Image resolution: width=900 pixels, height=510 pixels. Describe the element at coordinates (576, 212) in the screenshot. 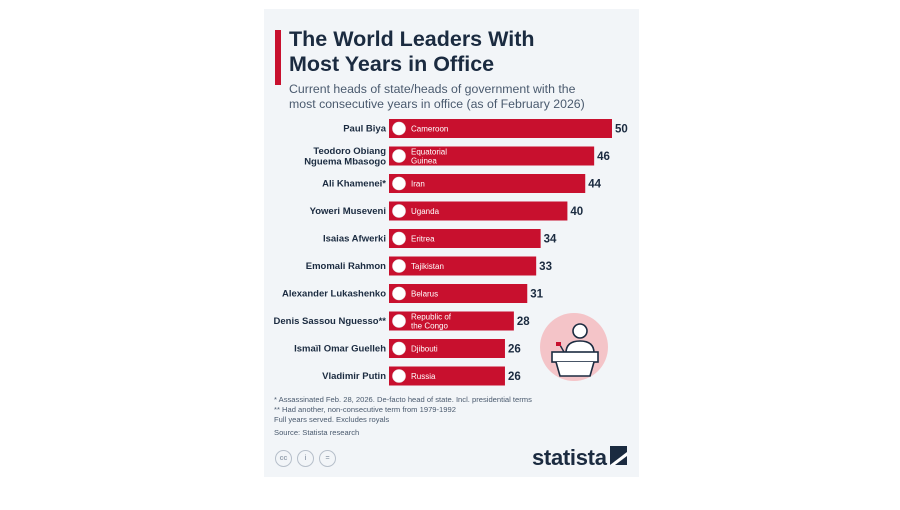

I see `bar-value: 40` at that location.